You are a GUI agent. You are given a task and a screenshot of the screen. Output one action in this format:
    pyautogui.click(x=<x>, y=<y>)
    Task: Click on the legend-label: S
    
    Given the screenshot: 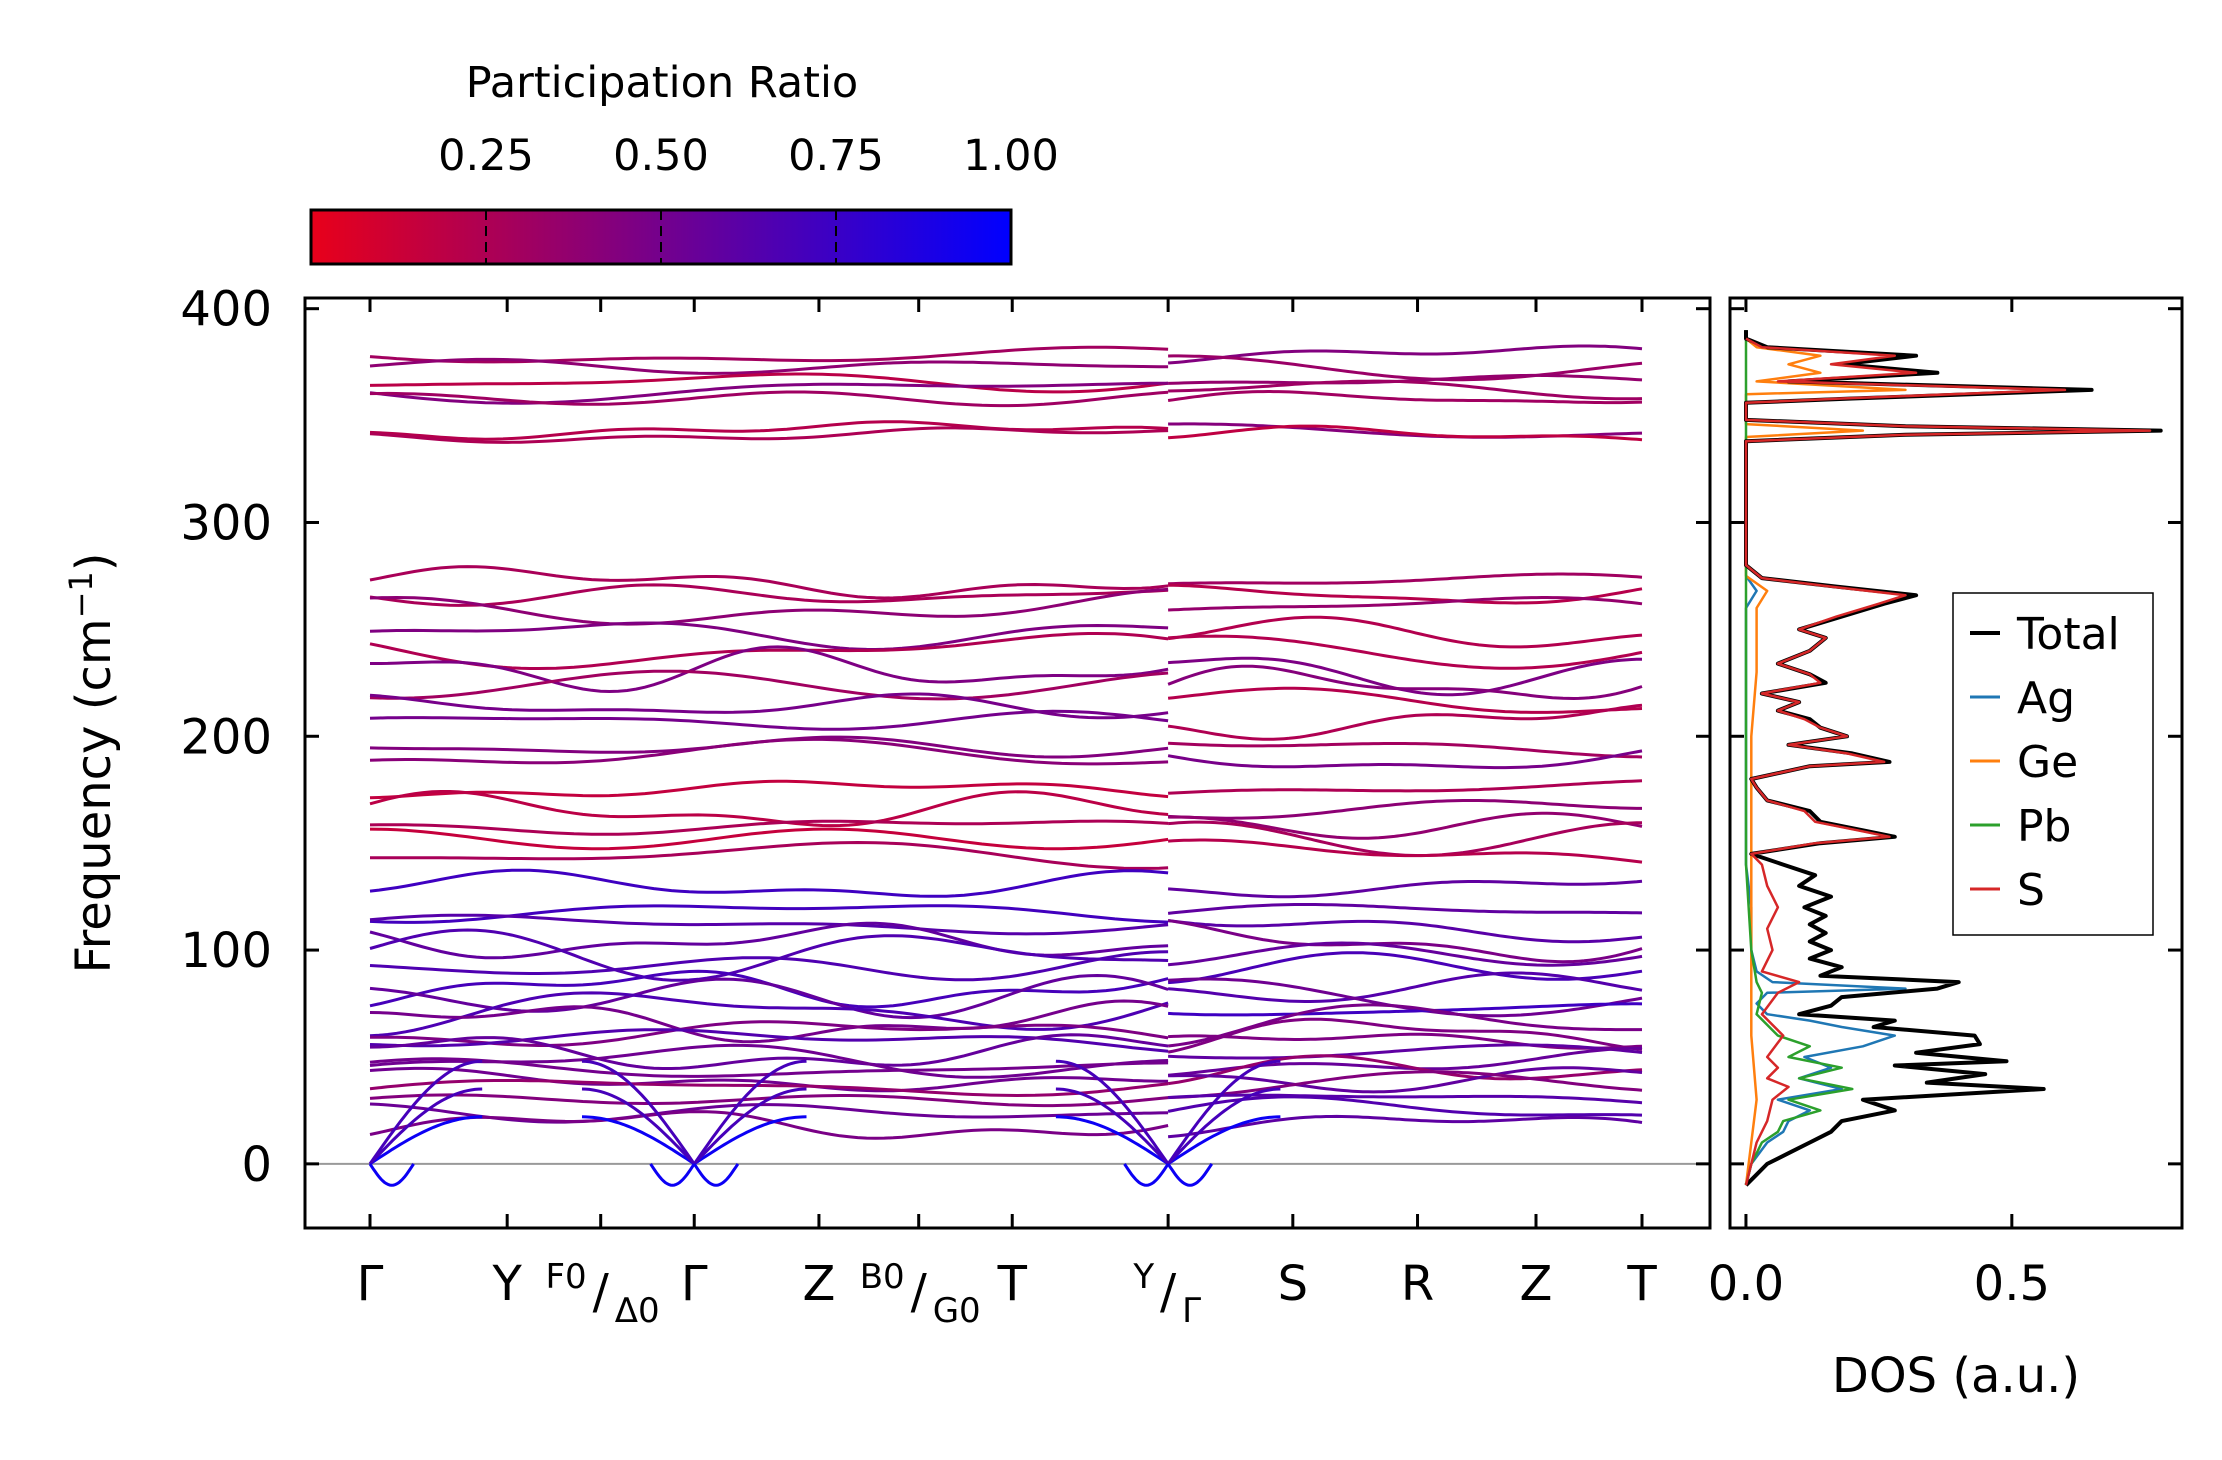 What is the action you would take?
    pyautogui.click(x=2031, y=890)
    